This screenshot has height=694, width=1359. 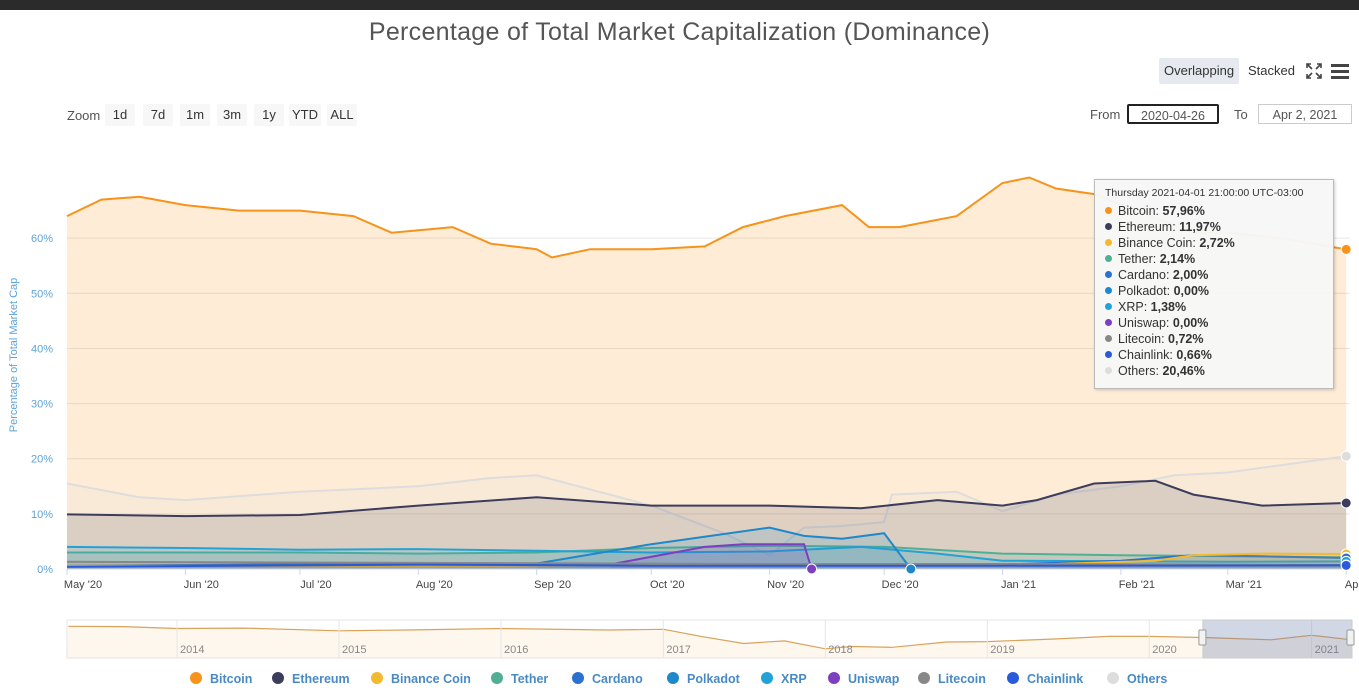 I want to click on x-tick-label: Feb '21, so click(x=1137, y=585).